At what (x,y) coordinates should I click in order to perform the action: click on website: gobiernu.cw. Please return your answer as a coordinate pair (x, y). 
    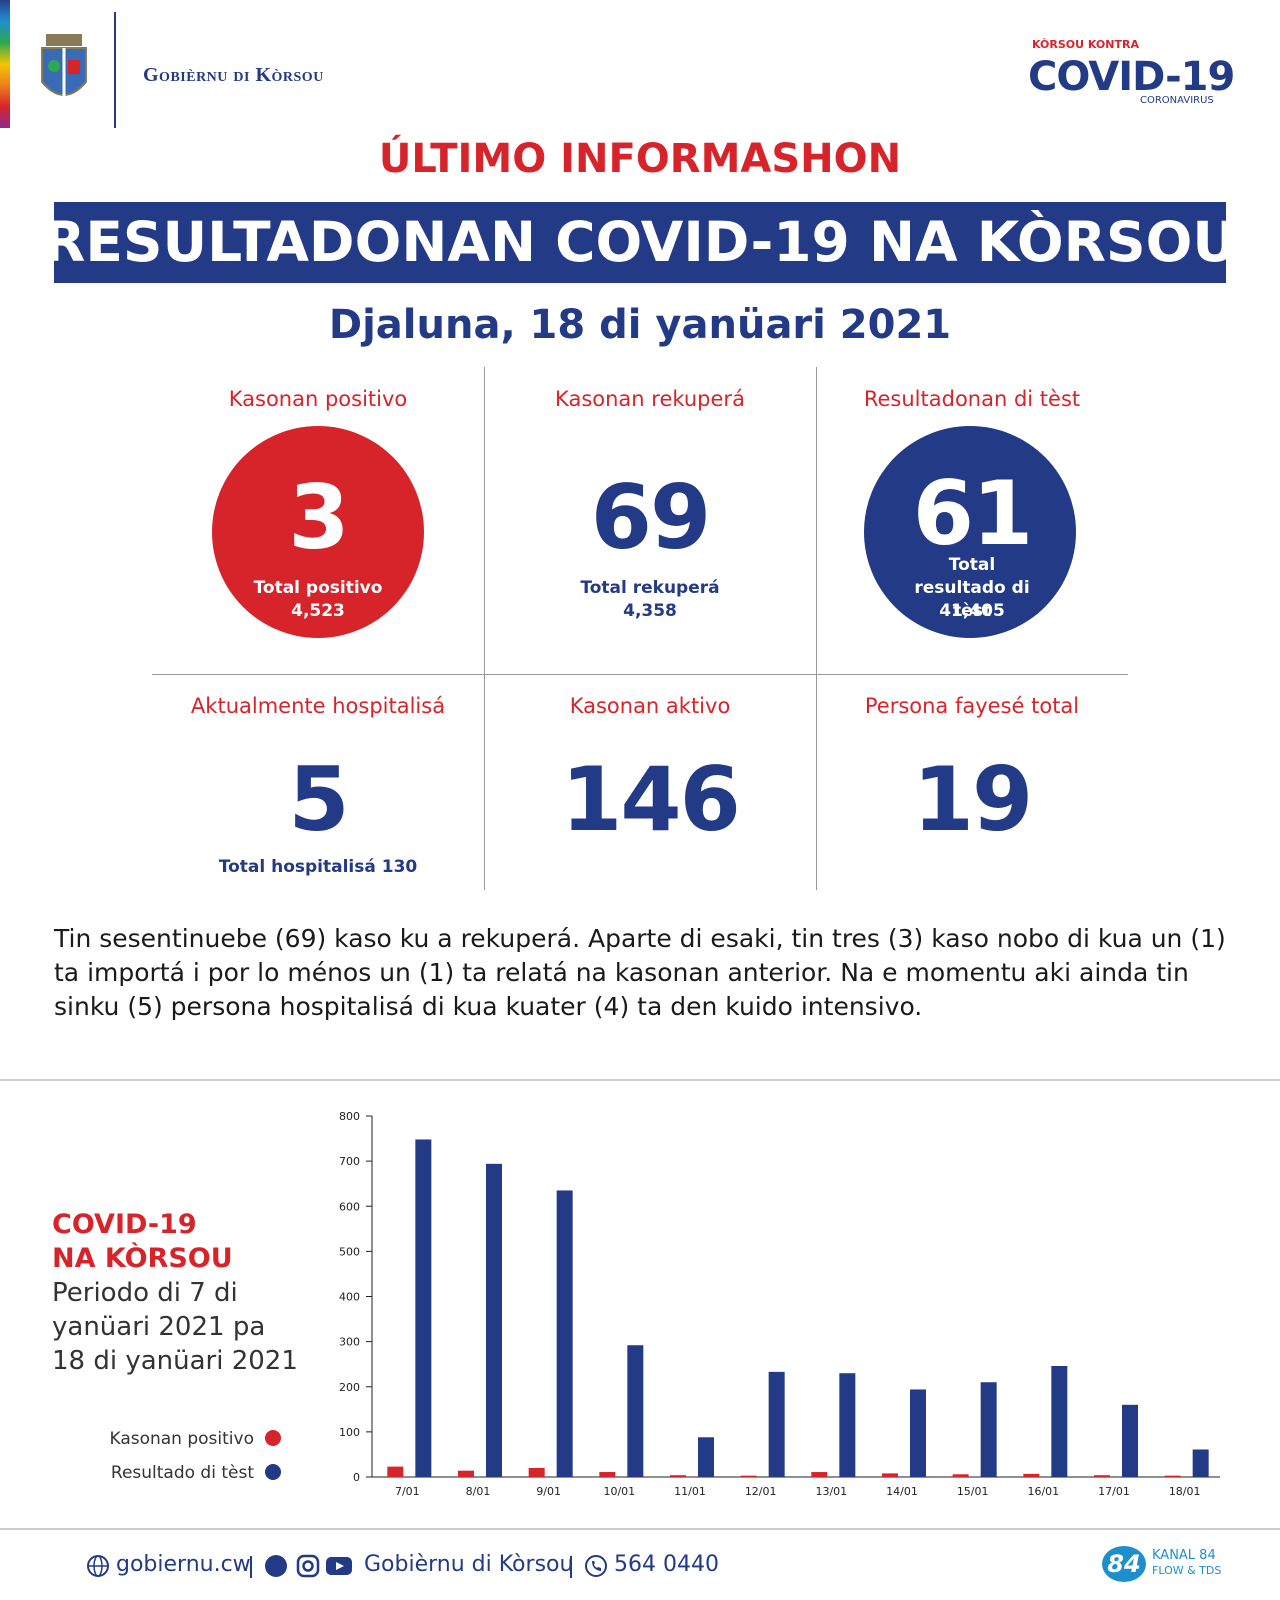
    Looking at the image, I should click on (183, 1564).